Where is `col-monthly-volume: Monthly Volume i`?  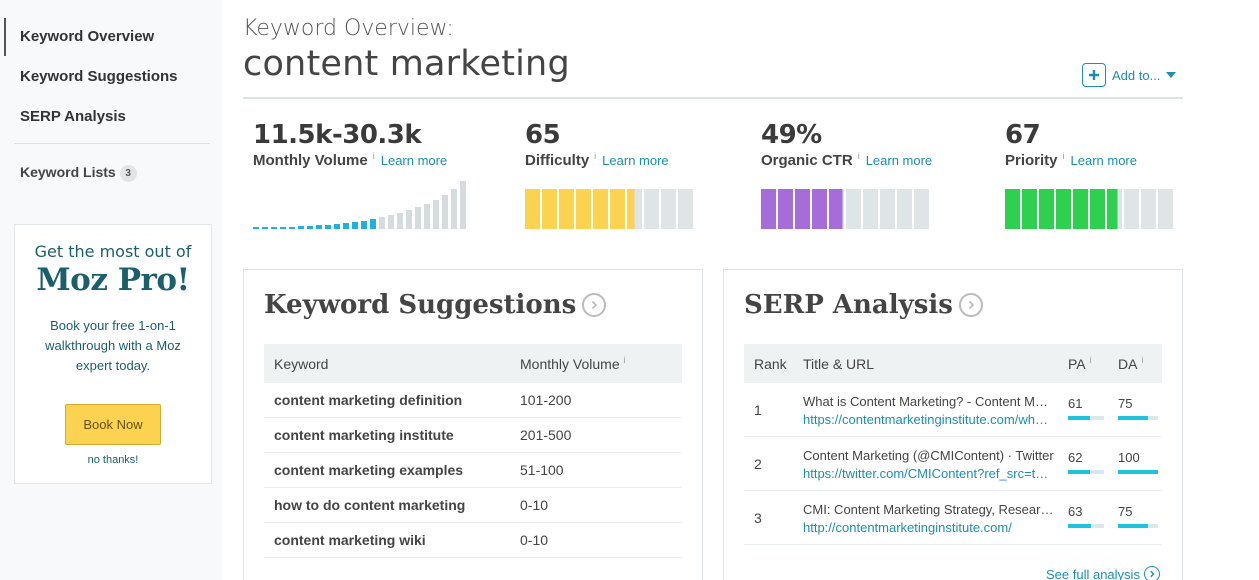
col-monthly-volume: Monthly Volume i is located at coordinates (573, 363).